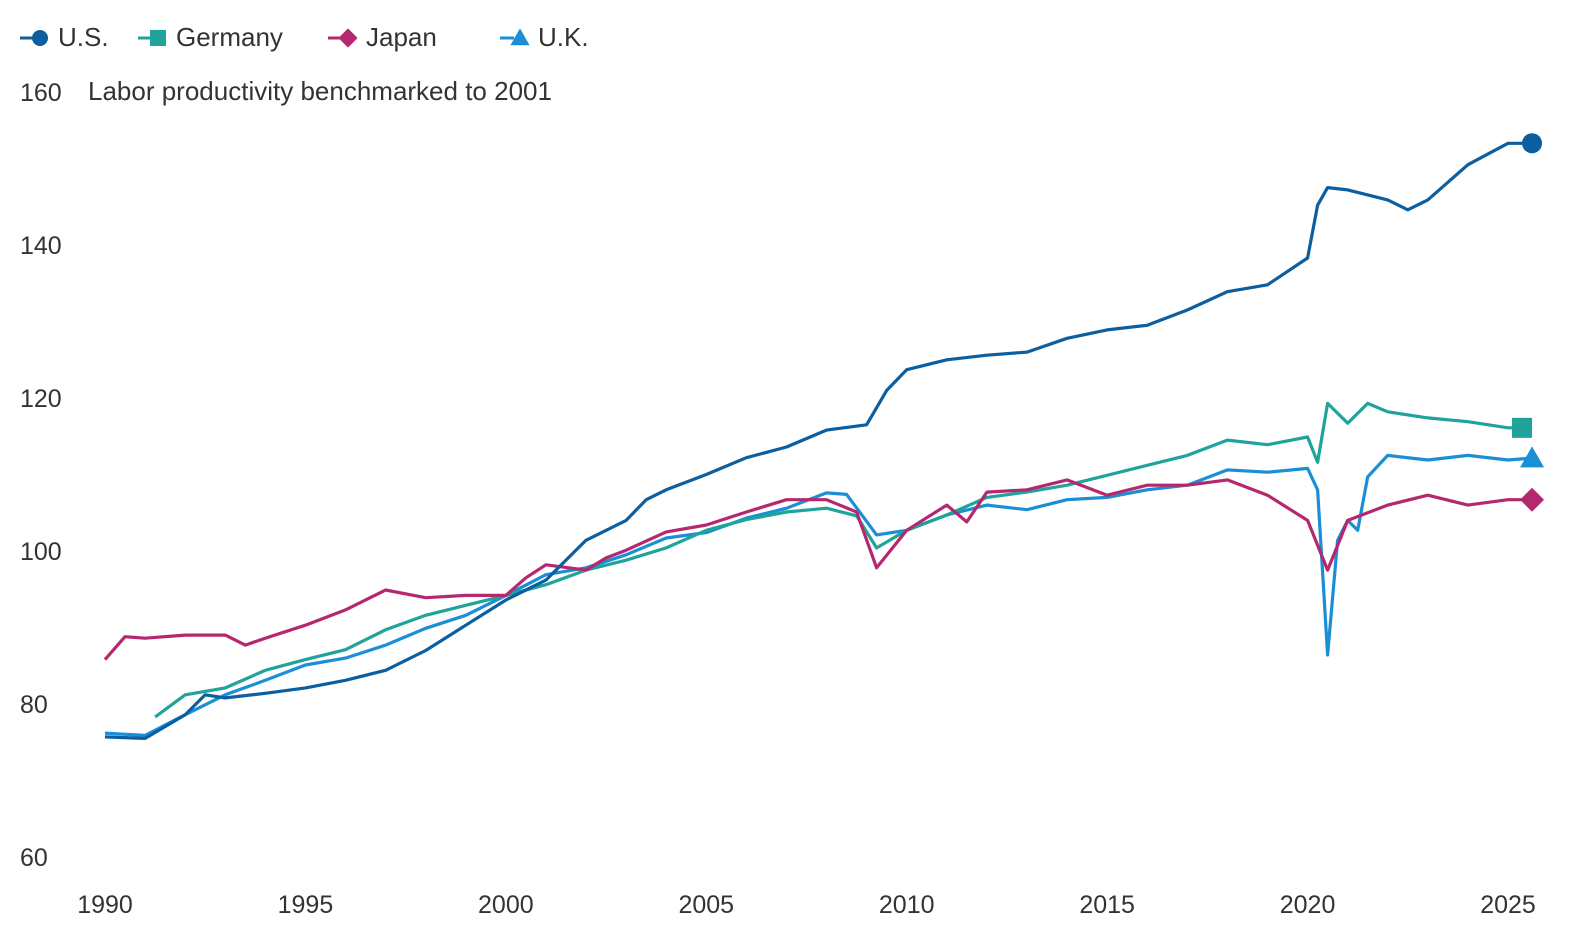  I want to click on legend-triangle-icon, so click(520, 37).